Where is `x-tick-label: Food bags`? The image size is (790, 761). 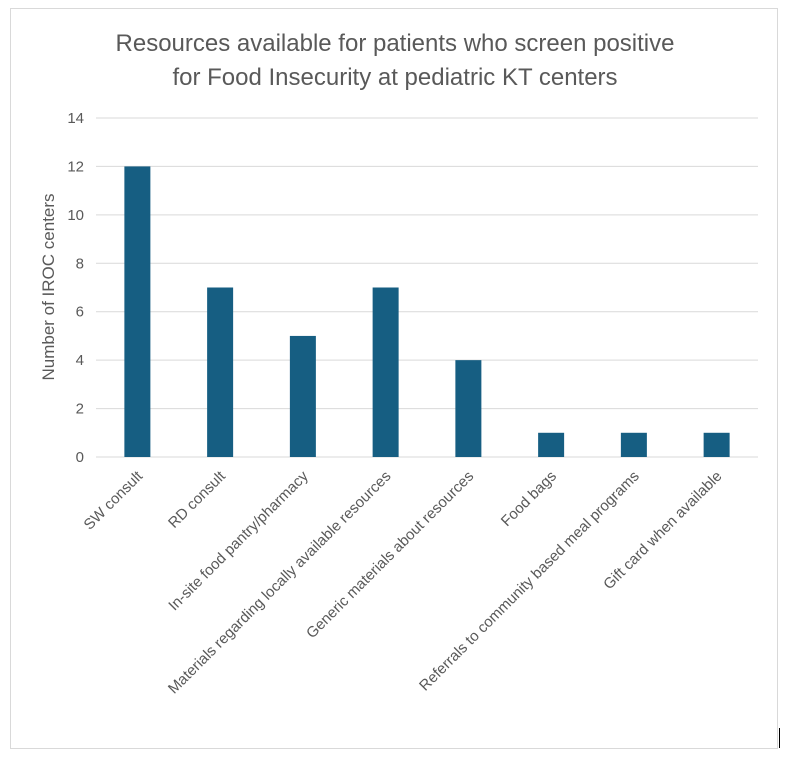
x-tick-label: Food bags is located at coordinates (529, 499).